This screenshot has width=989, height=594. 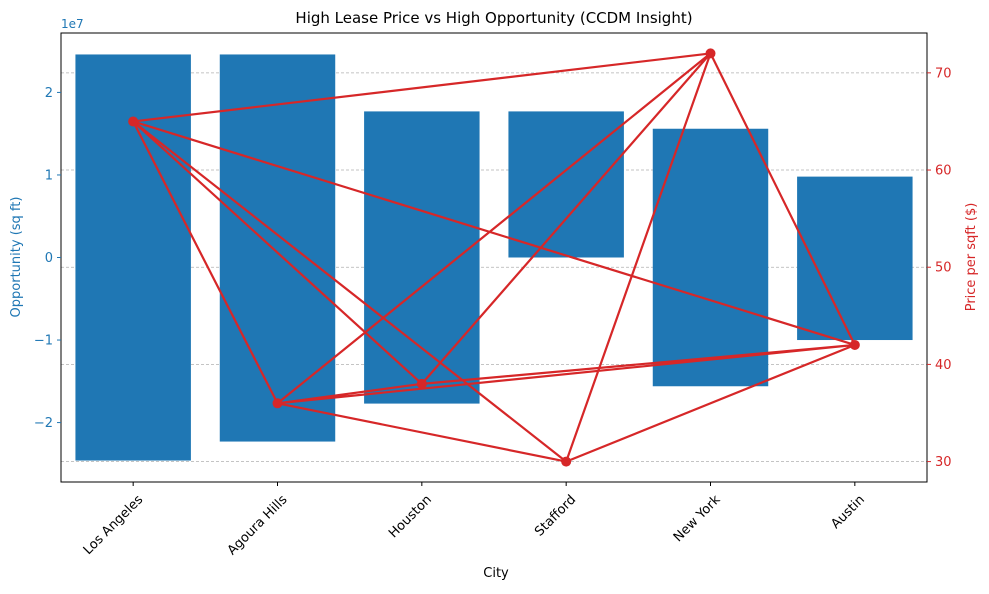 I want to click on x-tick-label: Houston, so click(x=410, y=516).